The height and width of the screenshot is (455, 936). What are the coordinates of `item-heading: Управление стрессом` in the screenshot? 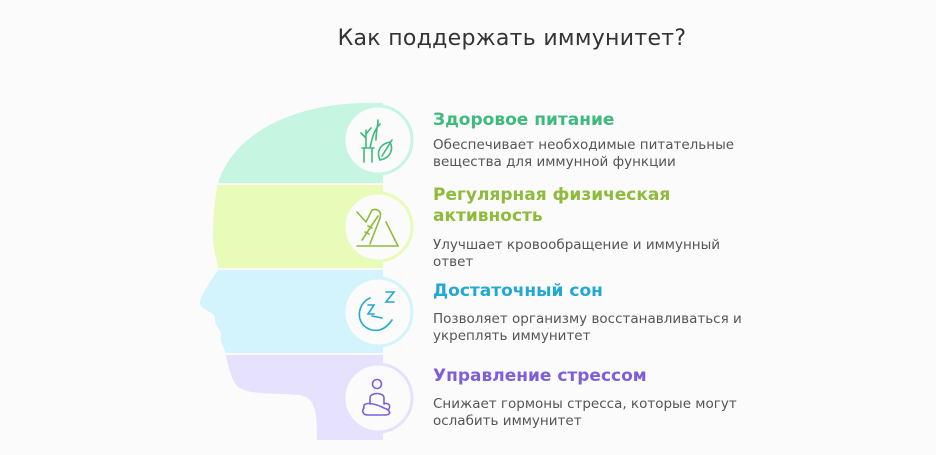 It's located at (540, 376).